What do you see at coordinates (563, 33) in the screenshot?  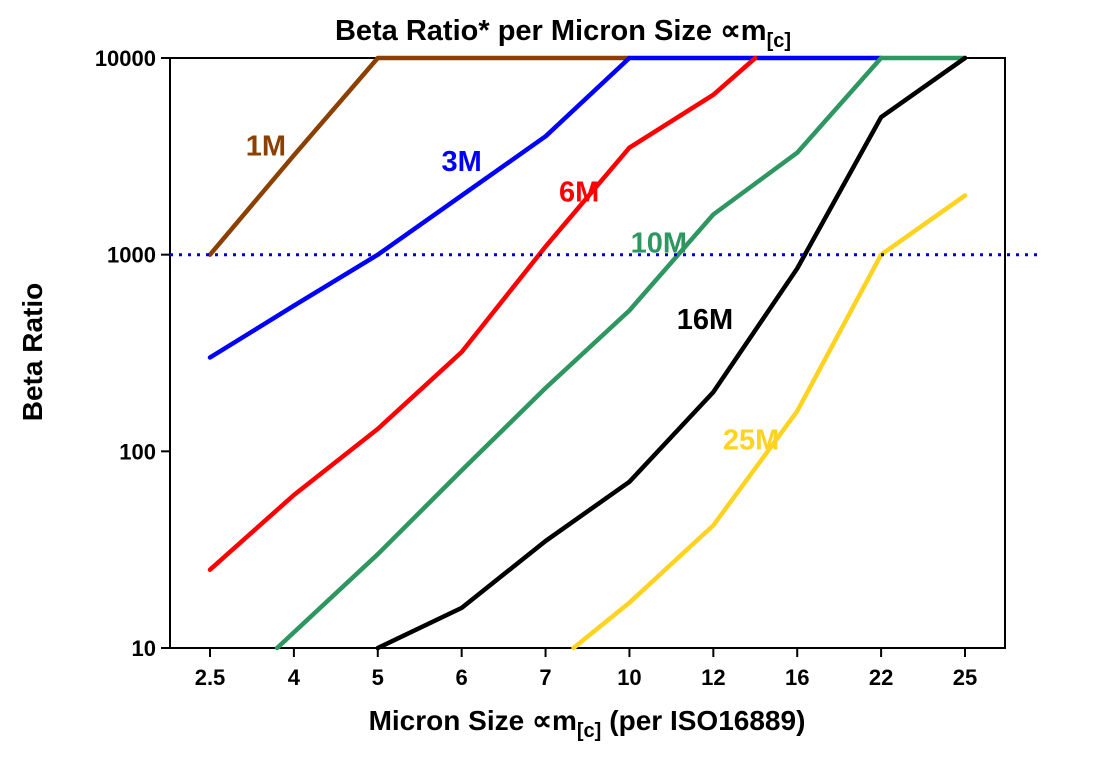 I see `chart-title: Beta Ratio* per Micron Size ∝m[c]` at bounding box center [563, 33].